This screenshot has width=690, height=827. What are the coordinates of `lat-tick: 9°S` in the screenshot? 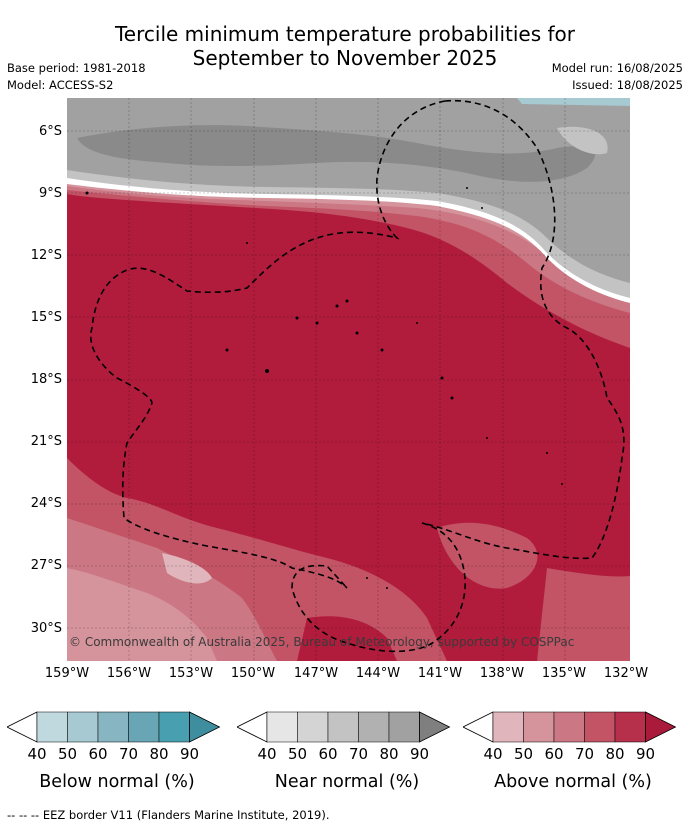 It's located at (50, 193).